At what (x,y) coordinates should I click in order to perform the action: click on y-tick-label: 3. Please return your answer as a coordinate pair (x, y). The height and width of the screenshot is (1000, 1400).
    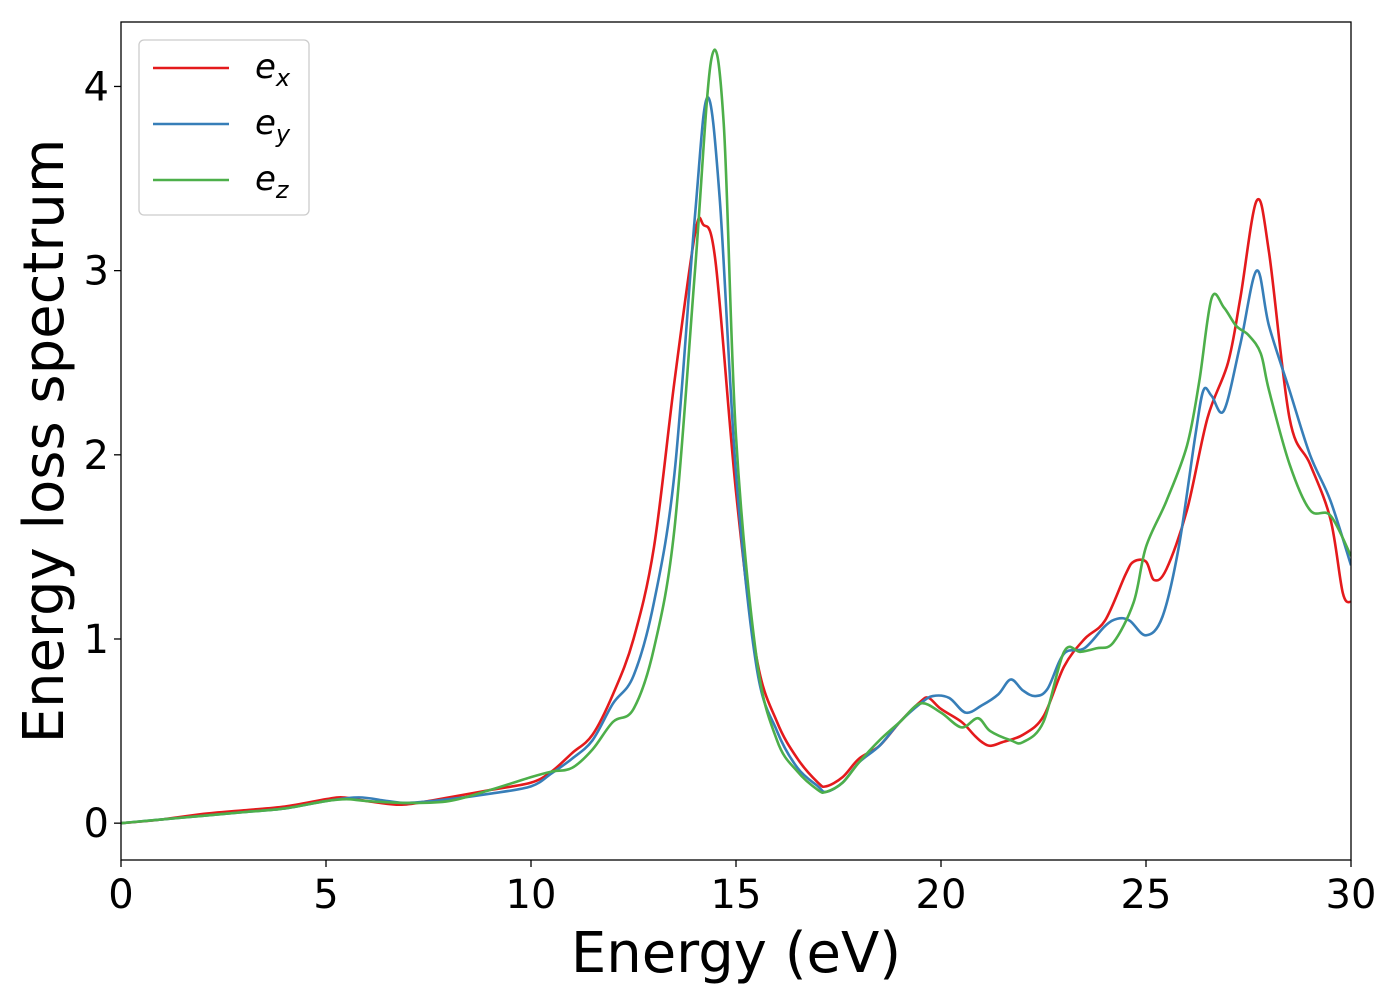
    Looking at the image, I should click on (96, 272).